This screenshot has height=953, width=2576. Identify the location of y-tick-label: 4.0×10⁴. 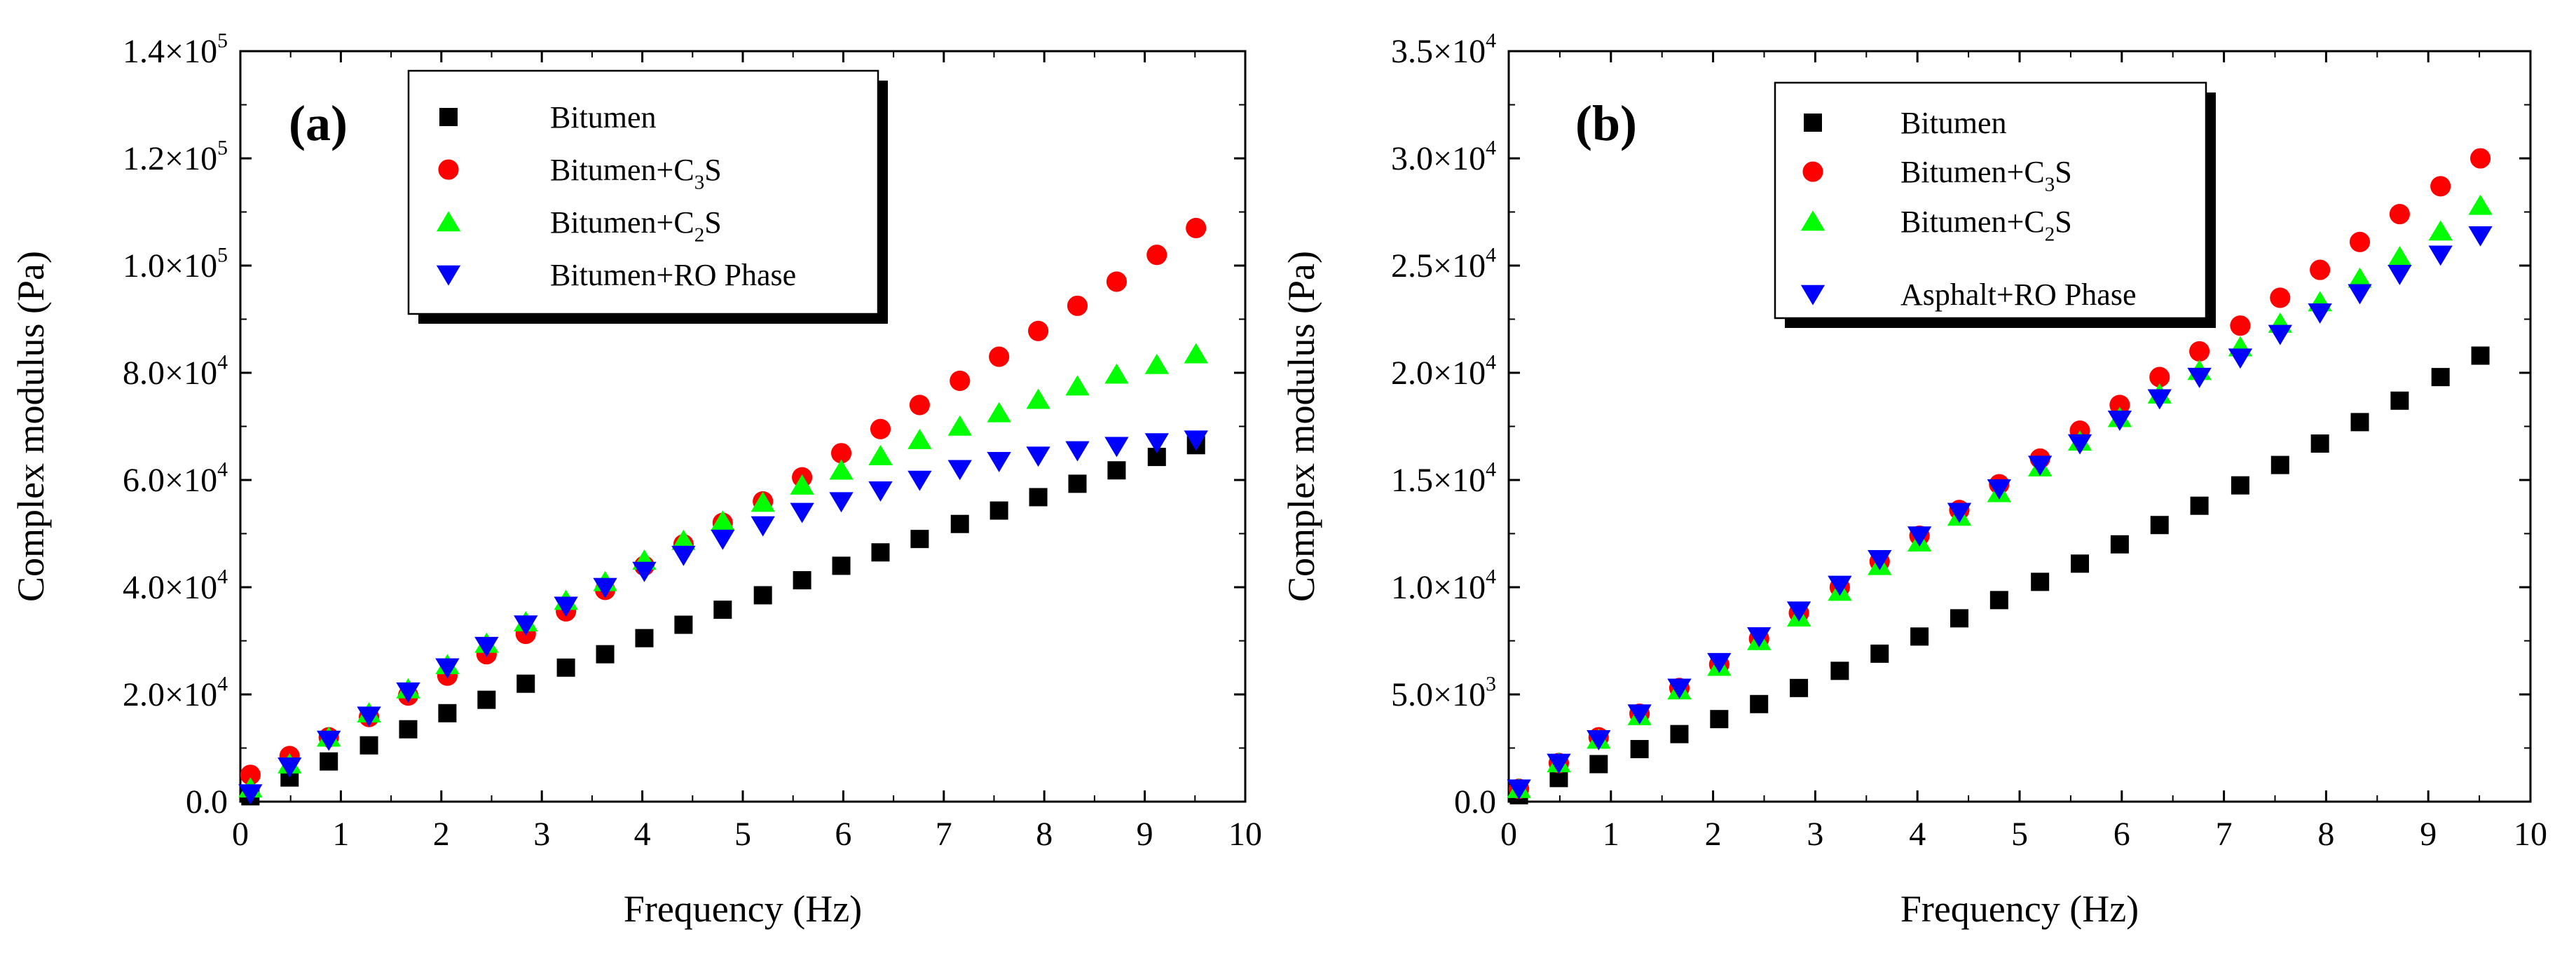
(176, 585).